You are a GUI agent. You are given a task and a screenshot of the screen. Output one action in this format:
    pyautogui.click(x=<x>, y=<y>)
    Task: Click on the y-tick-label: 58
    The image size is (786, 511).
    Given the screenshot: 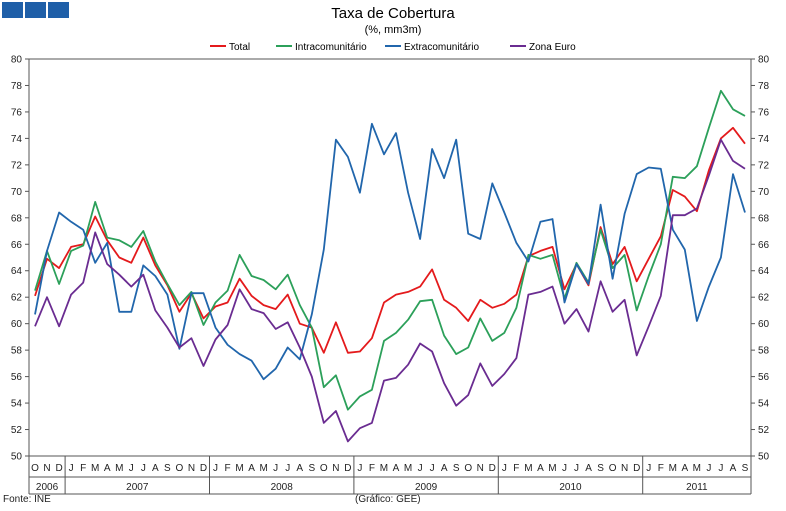 What is the action you would take?
    pyautogui.click(x=17, y=351)
    